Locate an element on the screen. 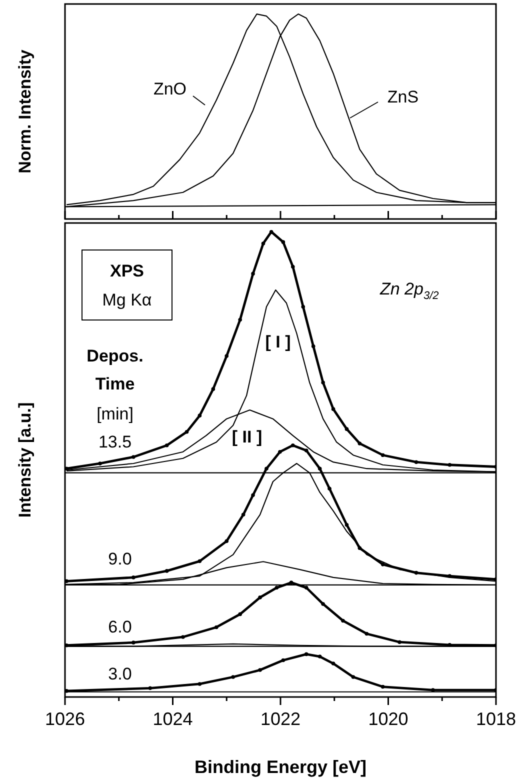  annotation: [ II ] is located at coordinates (247, 437).